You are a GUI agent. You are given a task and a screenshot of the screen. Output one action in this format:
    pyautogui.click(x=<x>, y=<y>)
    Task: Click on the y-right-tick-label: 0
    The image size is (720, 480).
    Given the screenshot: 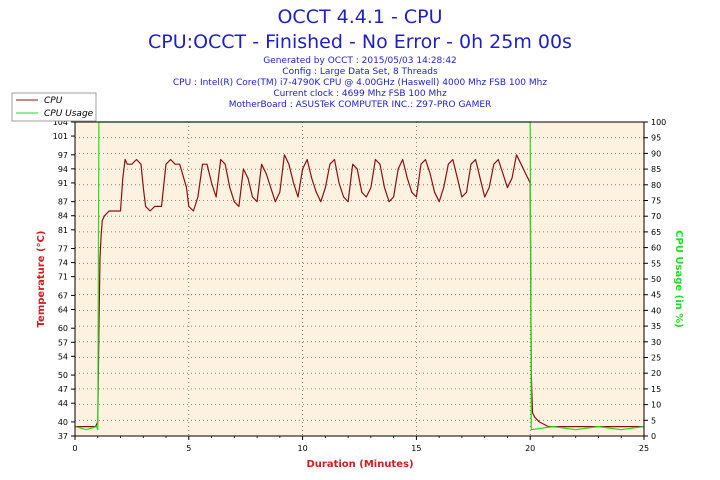 What is the action you would take?
    pyautogui.click(x=653, y=436)
    